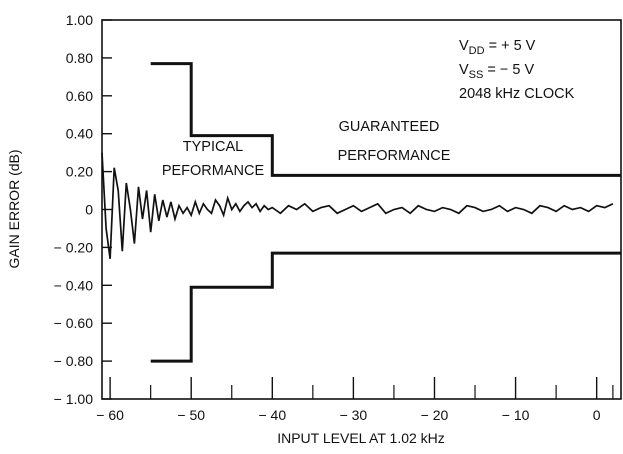  I want to click on typical-label-line1: TYPICAL, so click(213, 147).